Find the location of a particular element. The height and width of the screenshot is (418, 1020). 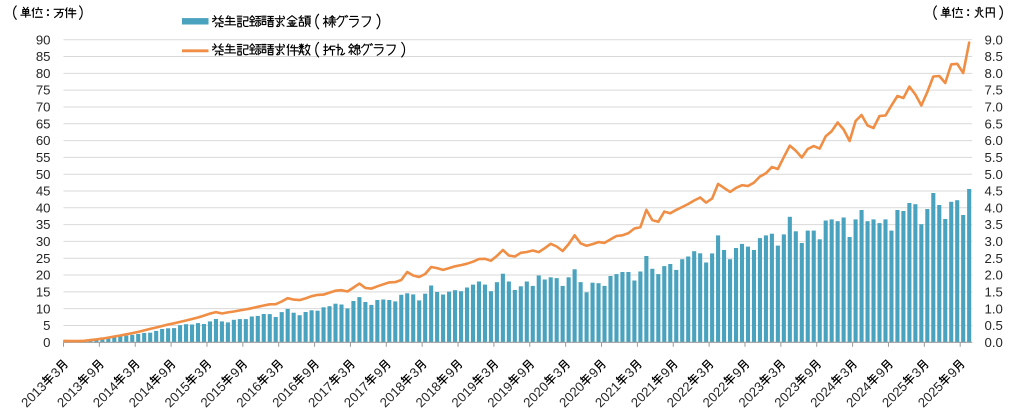

svg-text: 8.5 is located at coordinates (994, 56).